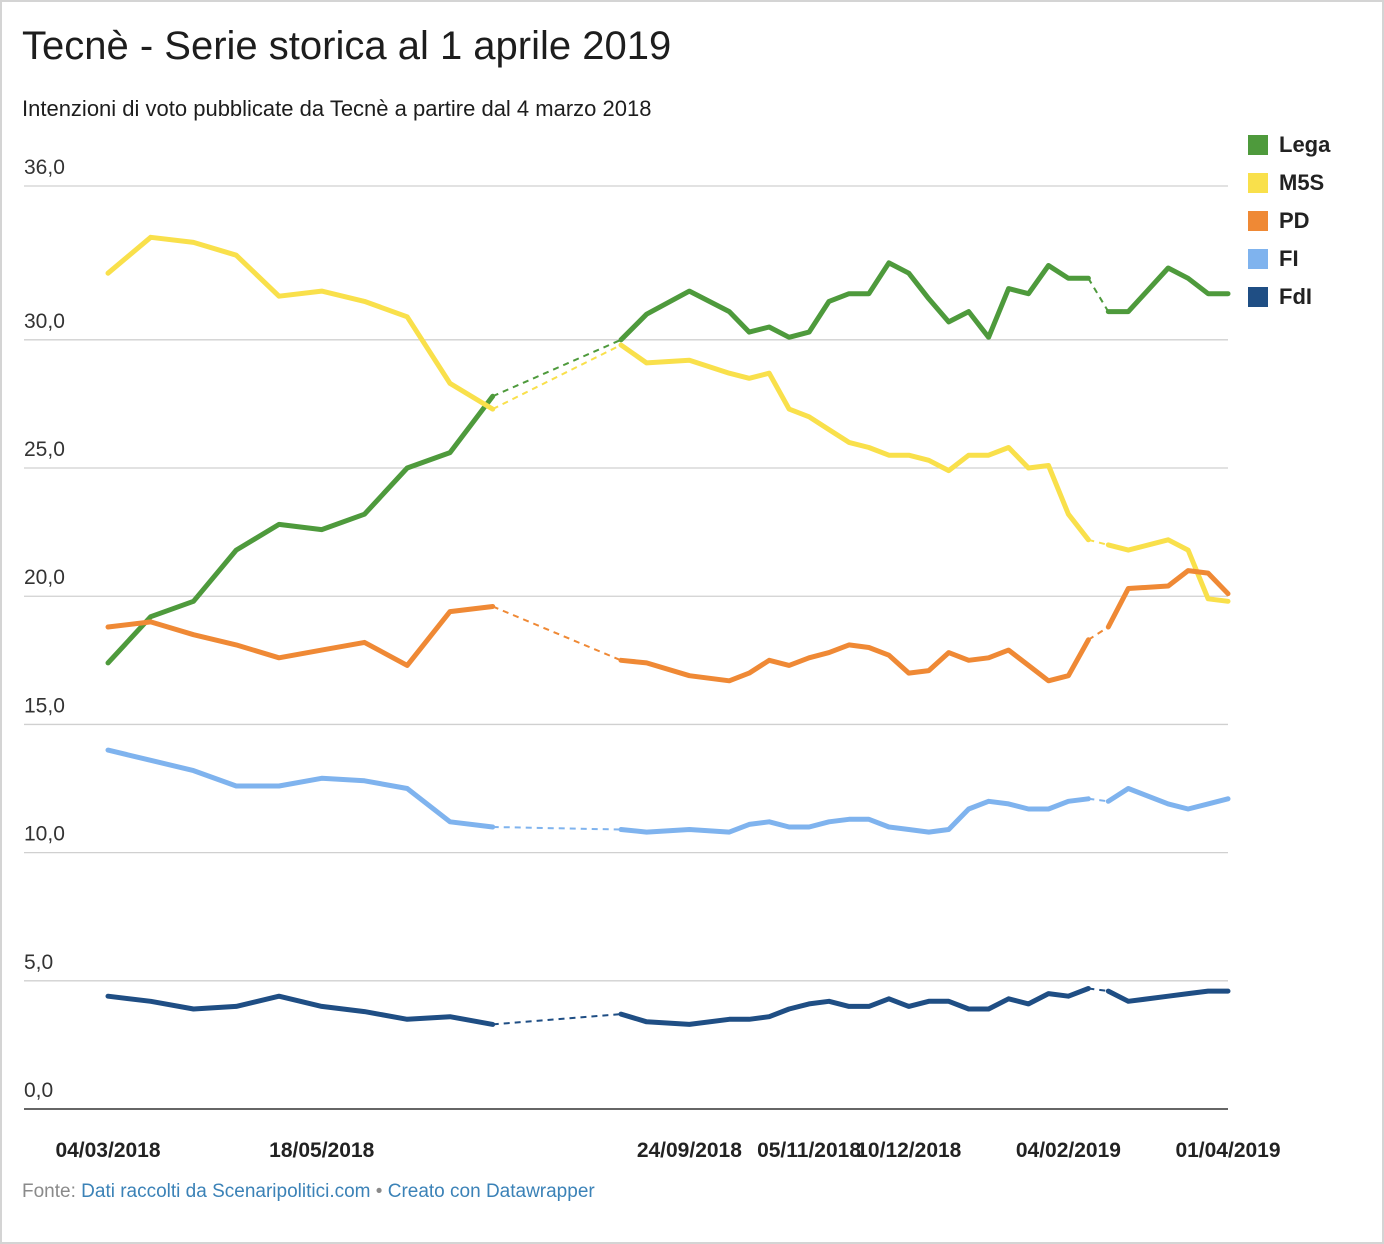 This screenshot has width=1384, height=1244. What do you see at coordinates (809, 1150) in the screenshot?
I see `x-tick-label: 05/11/2018` at bounding box center [809, 1150].